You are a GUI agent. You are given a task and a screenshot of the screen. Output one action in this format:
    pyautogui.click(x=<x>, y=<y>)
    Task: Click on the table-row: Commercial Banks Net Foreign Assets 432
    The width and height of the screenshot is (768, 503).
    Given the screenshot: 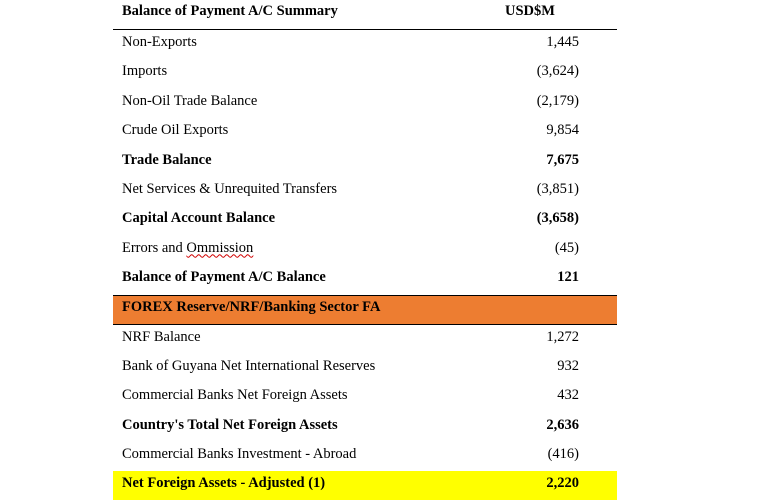 What is the action you would take?
    pyautogui.click(x=365, y=397)
    